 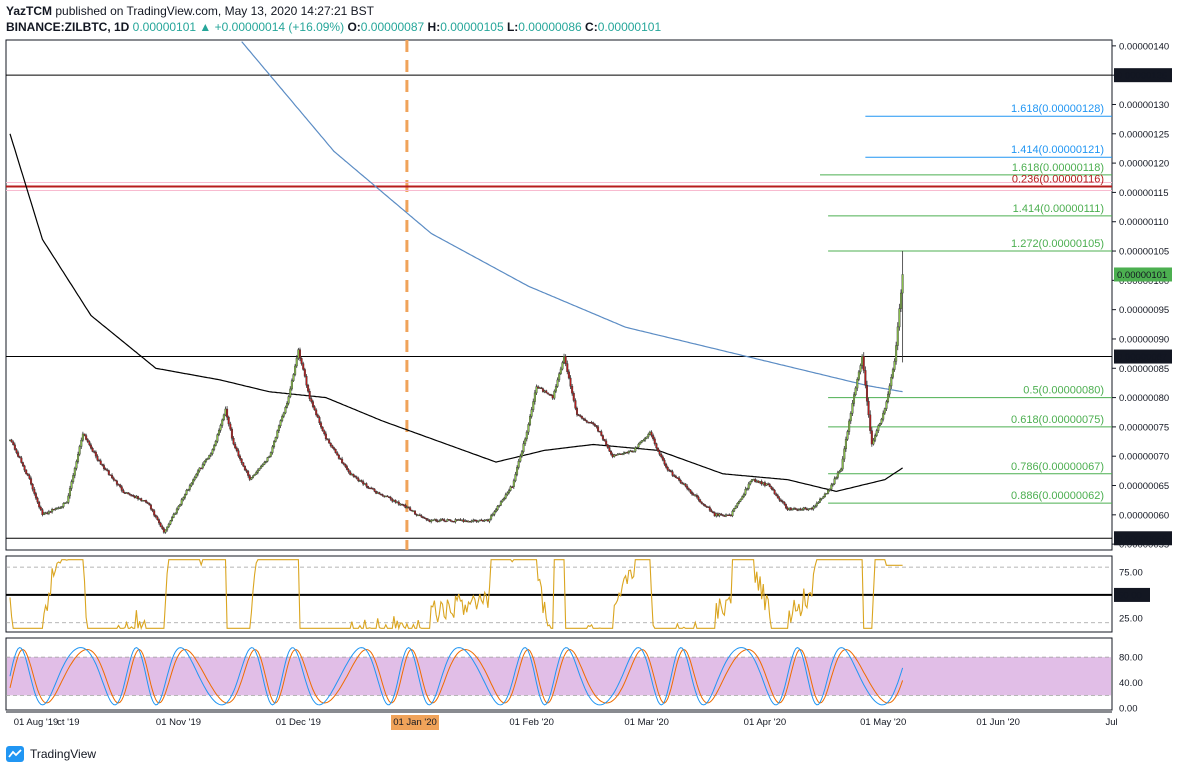 I want to click on price-axis-label: 0.00000070, so click(x=1144, y=457).